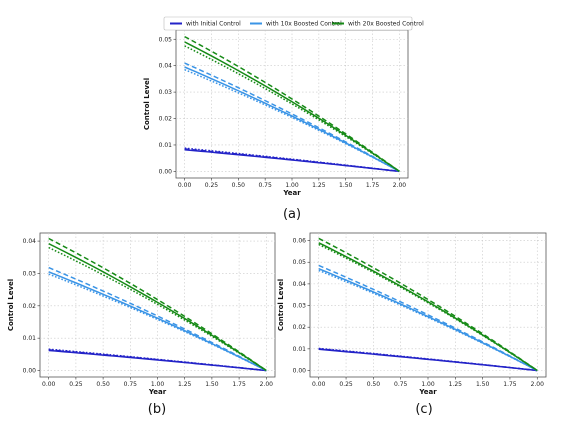 This screenshot has height=425, width=570. What do you see at coordinates (304, 24) in the screenshot?
I see `legend-label: with 10x Boosted Control` at bounding box center [304, 24].